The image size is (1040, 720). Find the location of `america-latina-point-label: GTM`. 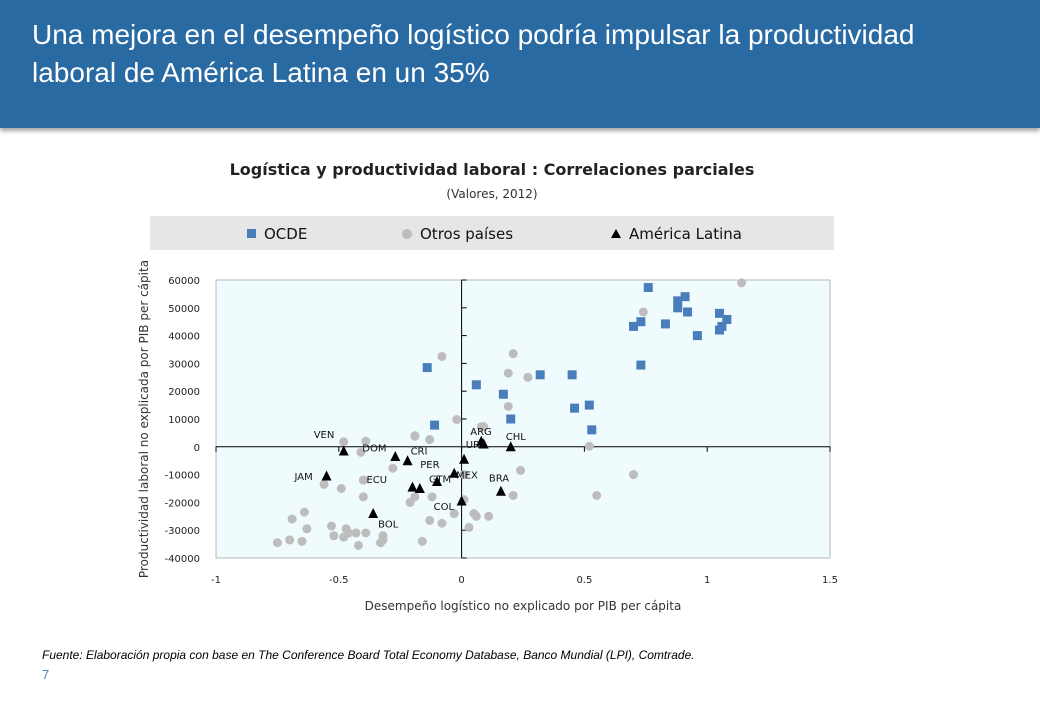

america-latina-point-label: GTM is located at coordinates (440, 480).